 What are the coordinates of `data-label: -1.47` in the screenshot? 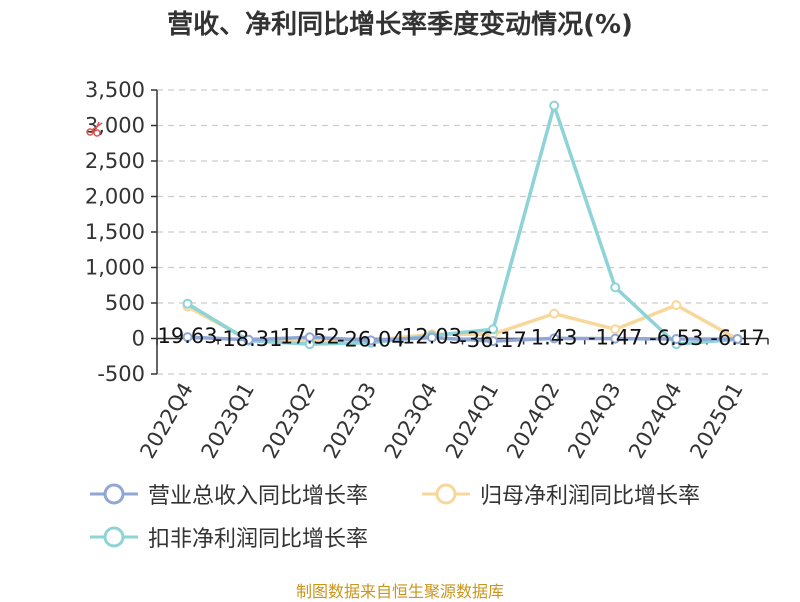 It's located at (615, 338).